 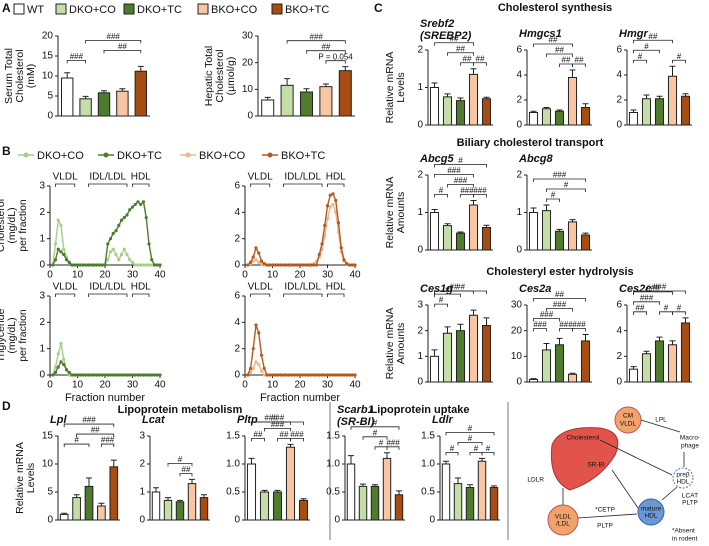 What do you see at coordinates (661, 420) in the screenshot?
I see `diagram-label: LPL` at bounding box center [661, 420].